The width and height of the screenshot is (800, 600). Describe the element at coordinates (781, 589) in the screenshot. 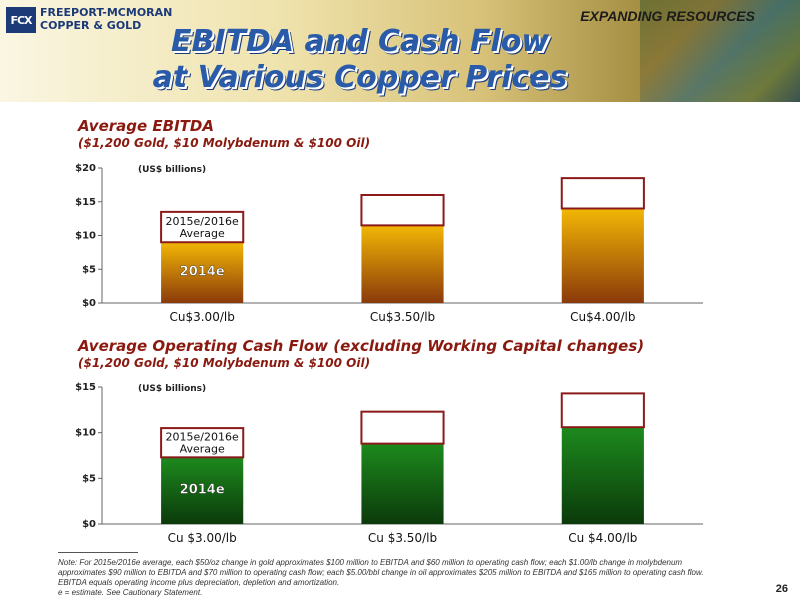

I see `page-number: 26` at that location.